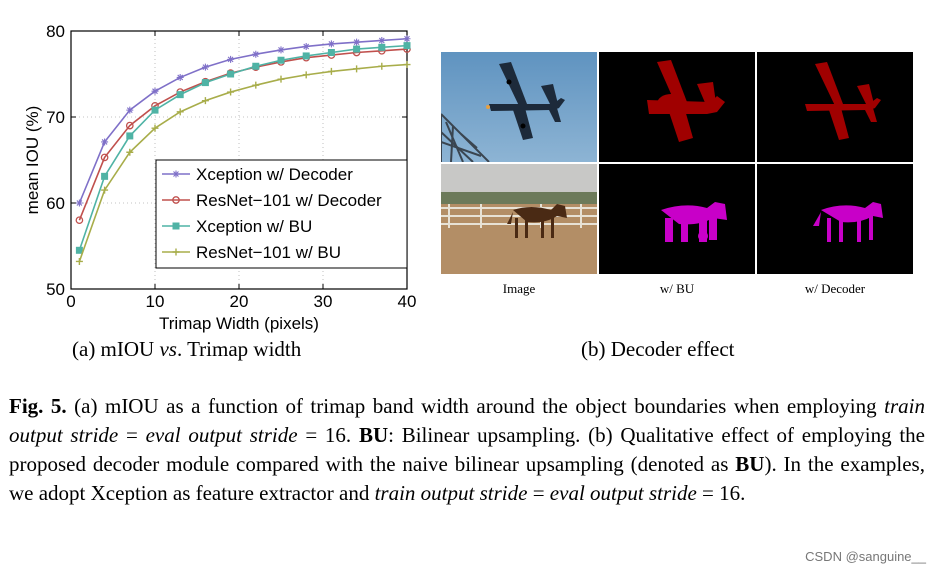 This screenshot has width=940, height=577. I want to click on figure-label: Fig. 5., so click(38, 406).